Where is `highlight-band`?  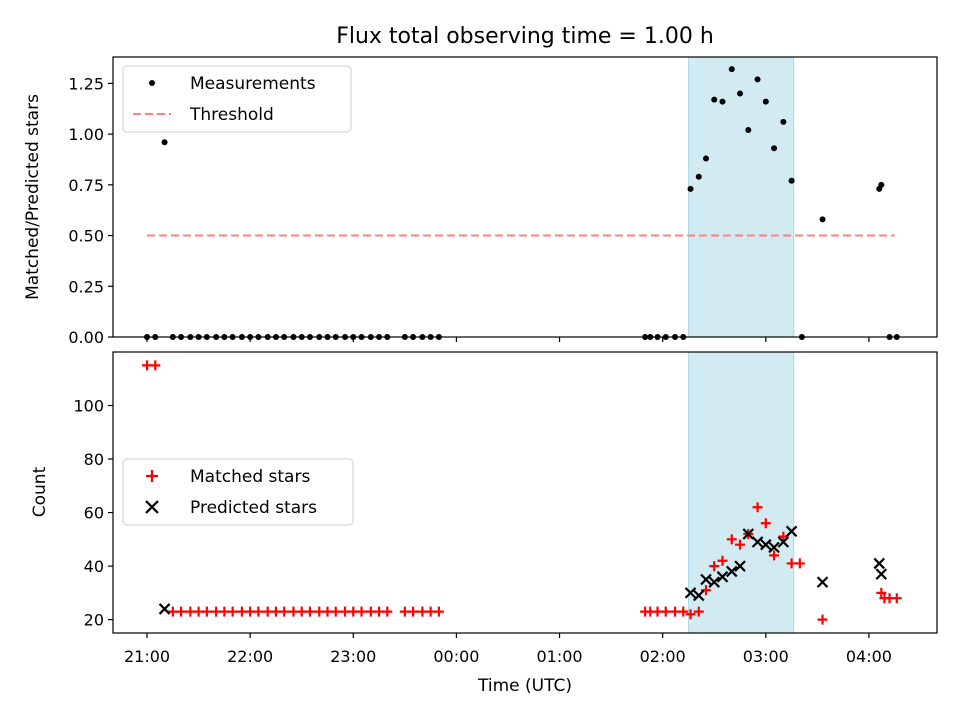 highlight-band is located at coordinates (741, 197).